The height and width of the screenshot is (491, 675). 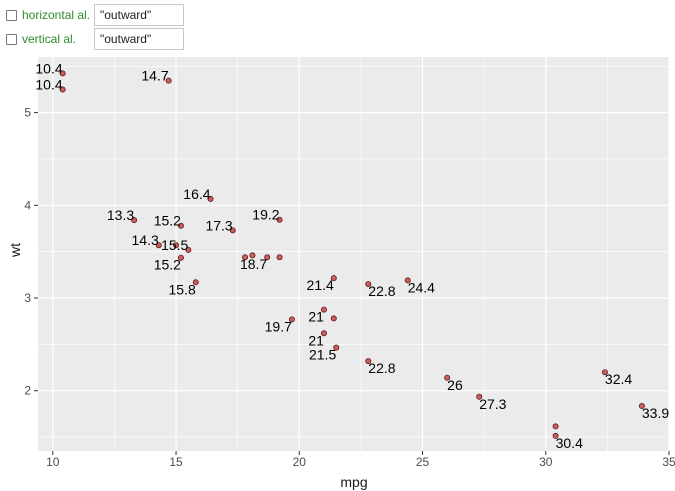 I want to click on point-label: 18.7, so click(x=253, y=264).